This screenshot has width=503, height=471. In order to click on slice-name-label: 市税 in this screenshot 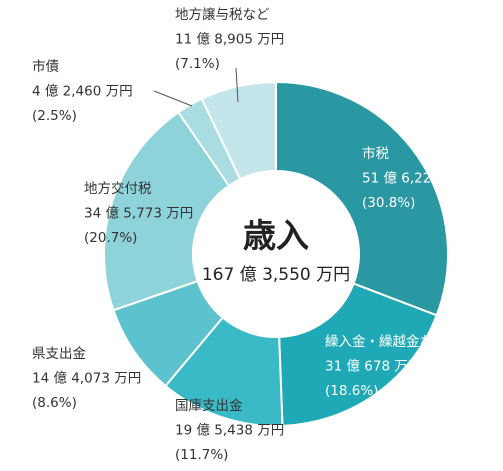, I will do `click(375, 153)`.